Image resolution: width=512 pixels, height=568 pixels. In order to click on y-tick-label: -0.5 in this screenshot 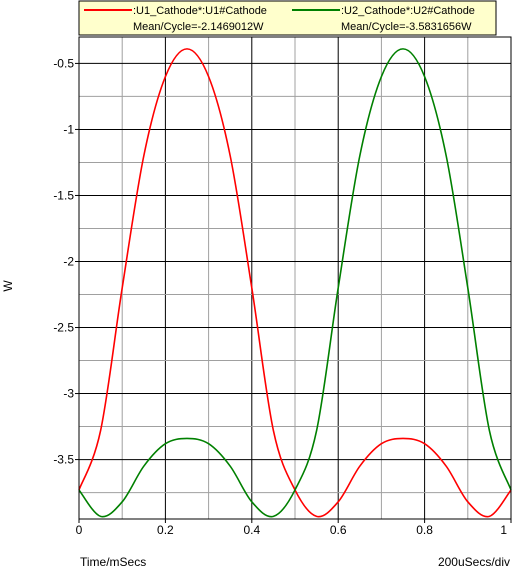, I will do `click(63, 63)`.